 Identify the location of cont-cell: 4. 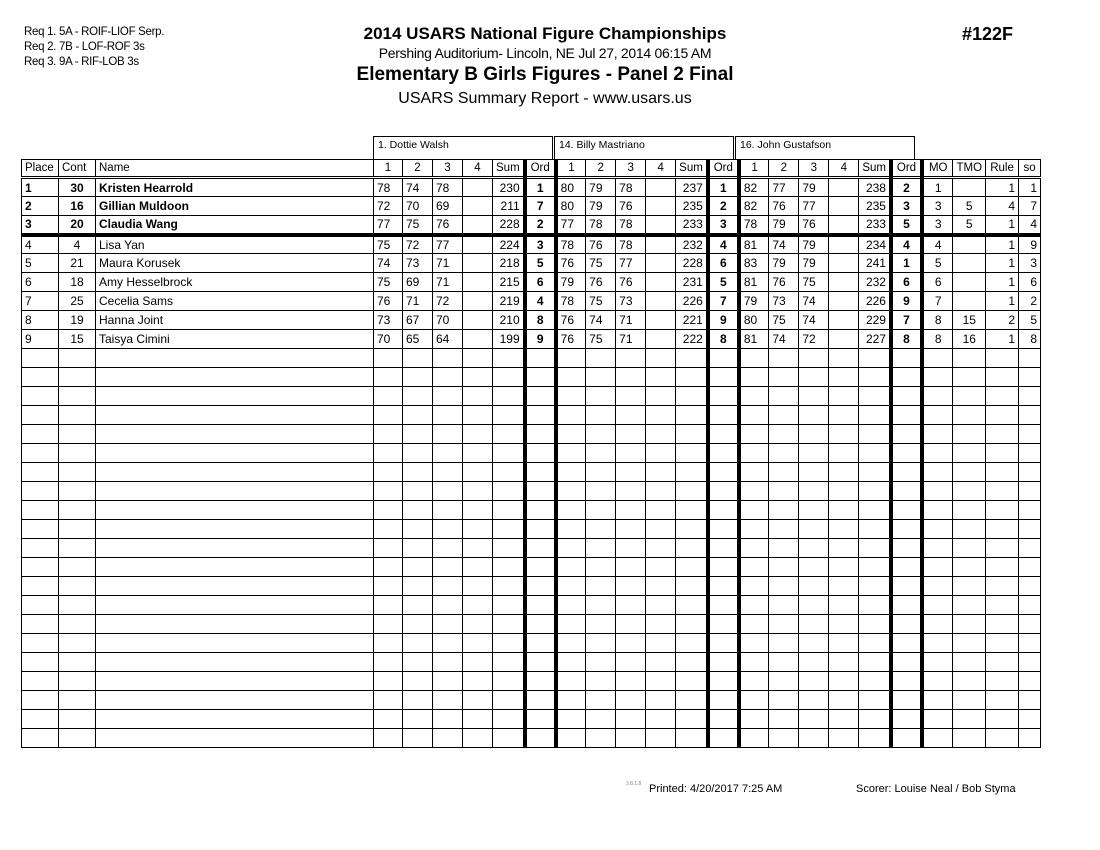
(77, 244).